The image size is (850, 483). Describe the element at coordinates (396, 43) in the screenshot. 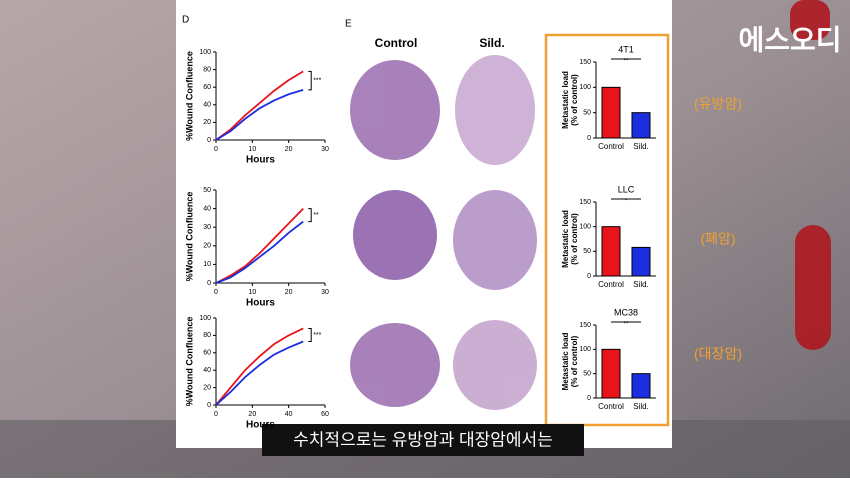

I see `column-header: Control` at that location.